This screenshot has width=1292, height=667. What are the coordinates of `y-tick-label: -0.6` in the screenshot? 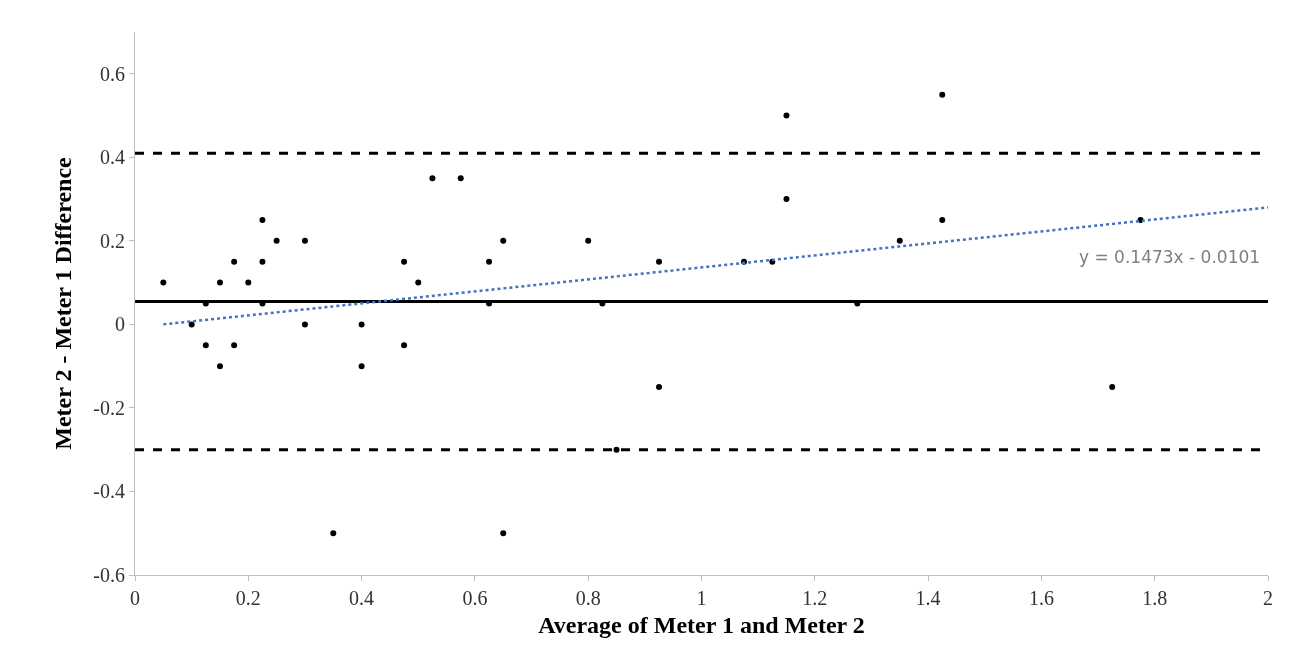 It's located at (109, 575).